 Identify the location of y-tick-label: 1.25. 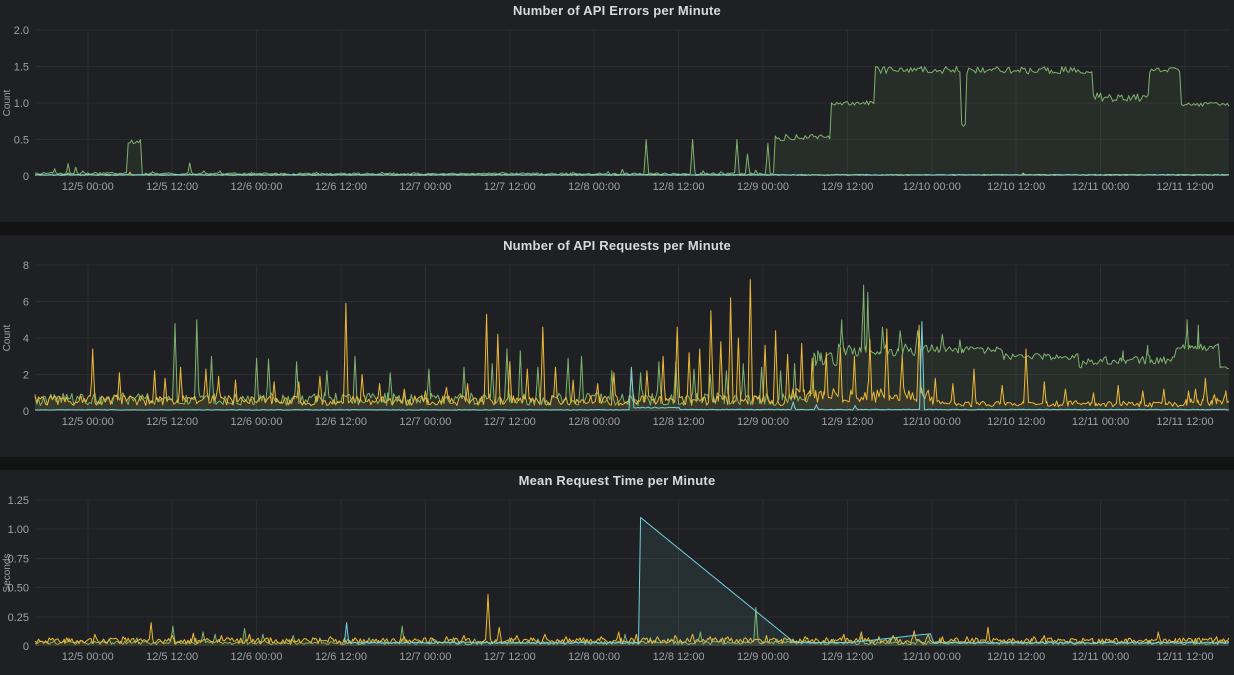
(18, 501).